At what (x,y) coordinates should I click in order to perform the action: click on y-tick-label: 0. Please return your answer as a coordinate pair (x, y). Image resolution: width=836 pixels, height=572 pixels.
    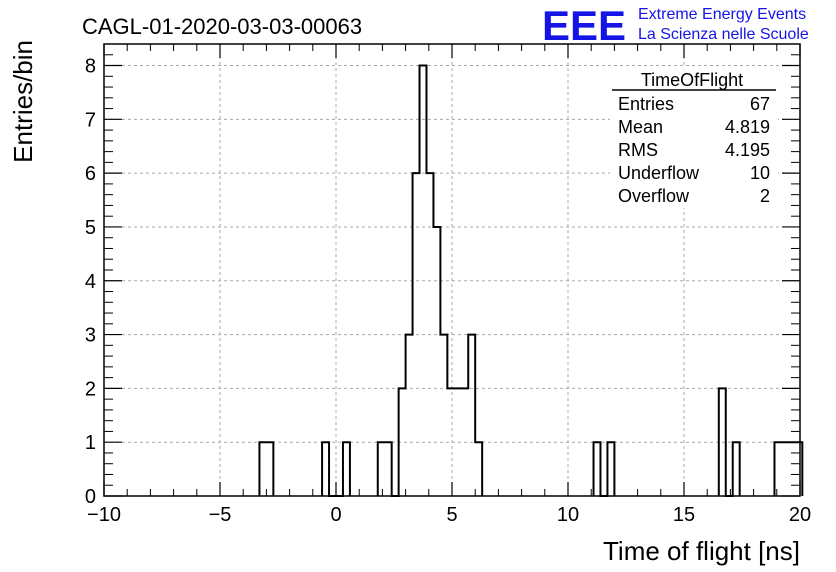
    Looking at the image, I should click on (90, 497).